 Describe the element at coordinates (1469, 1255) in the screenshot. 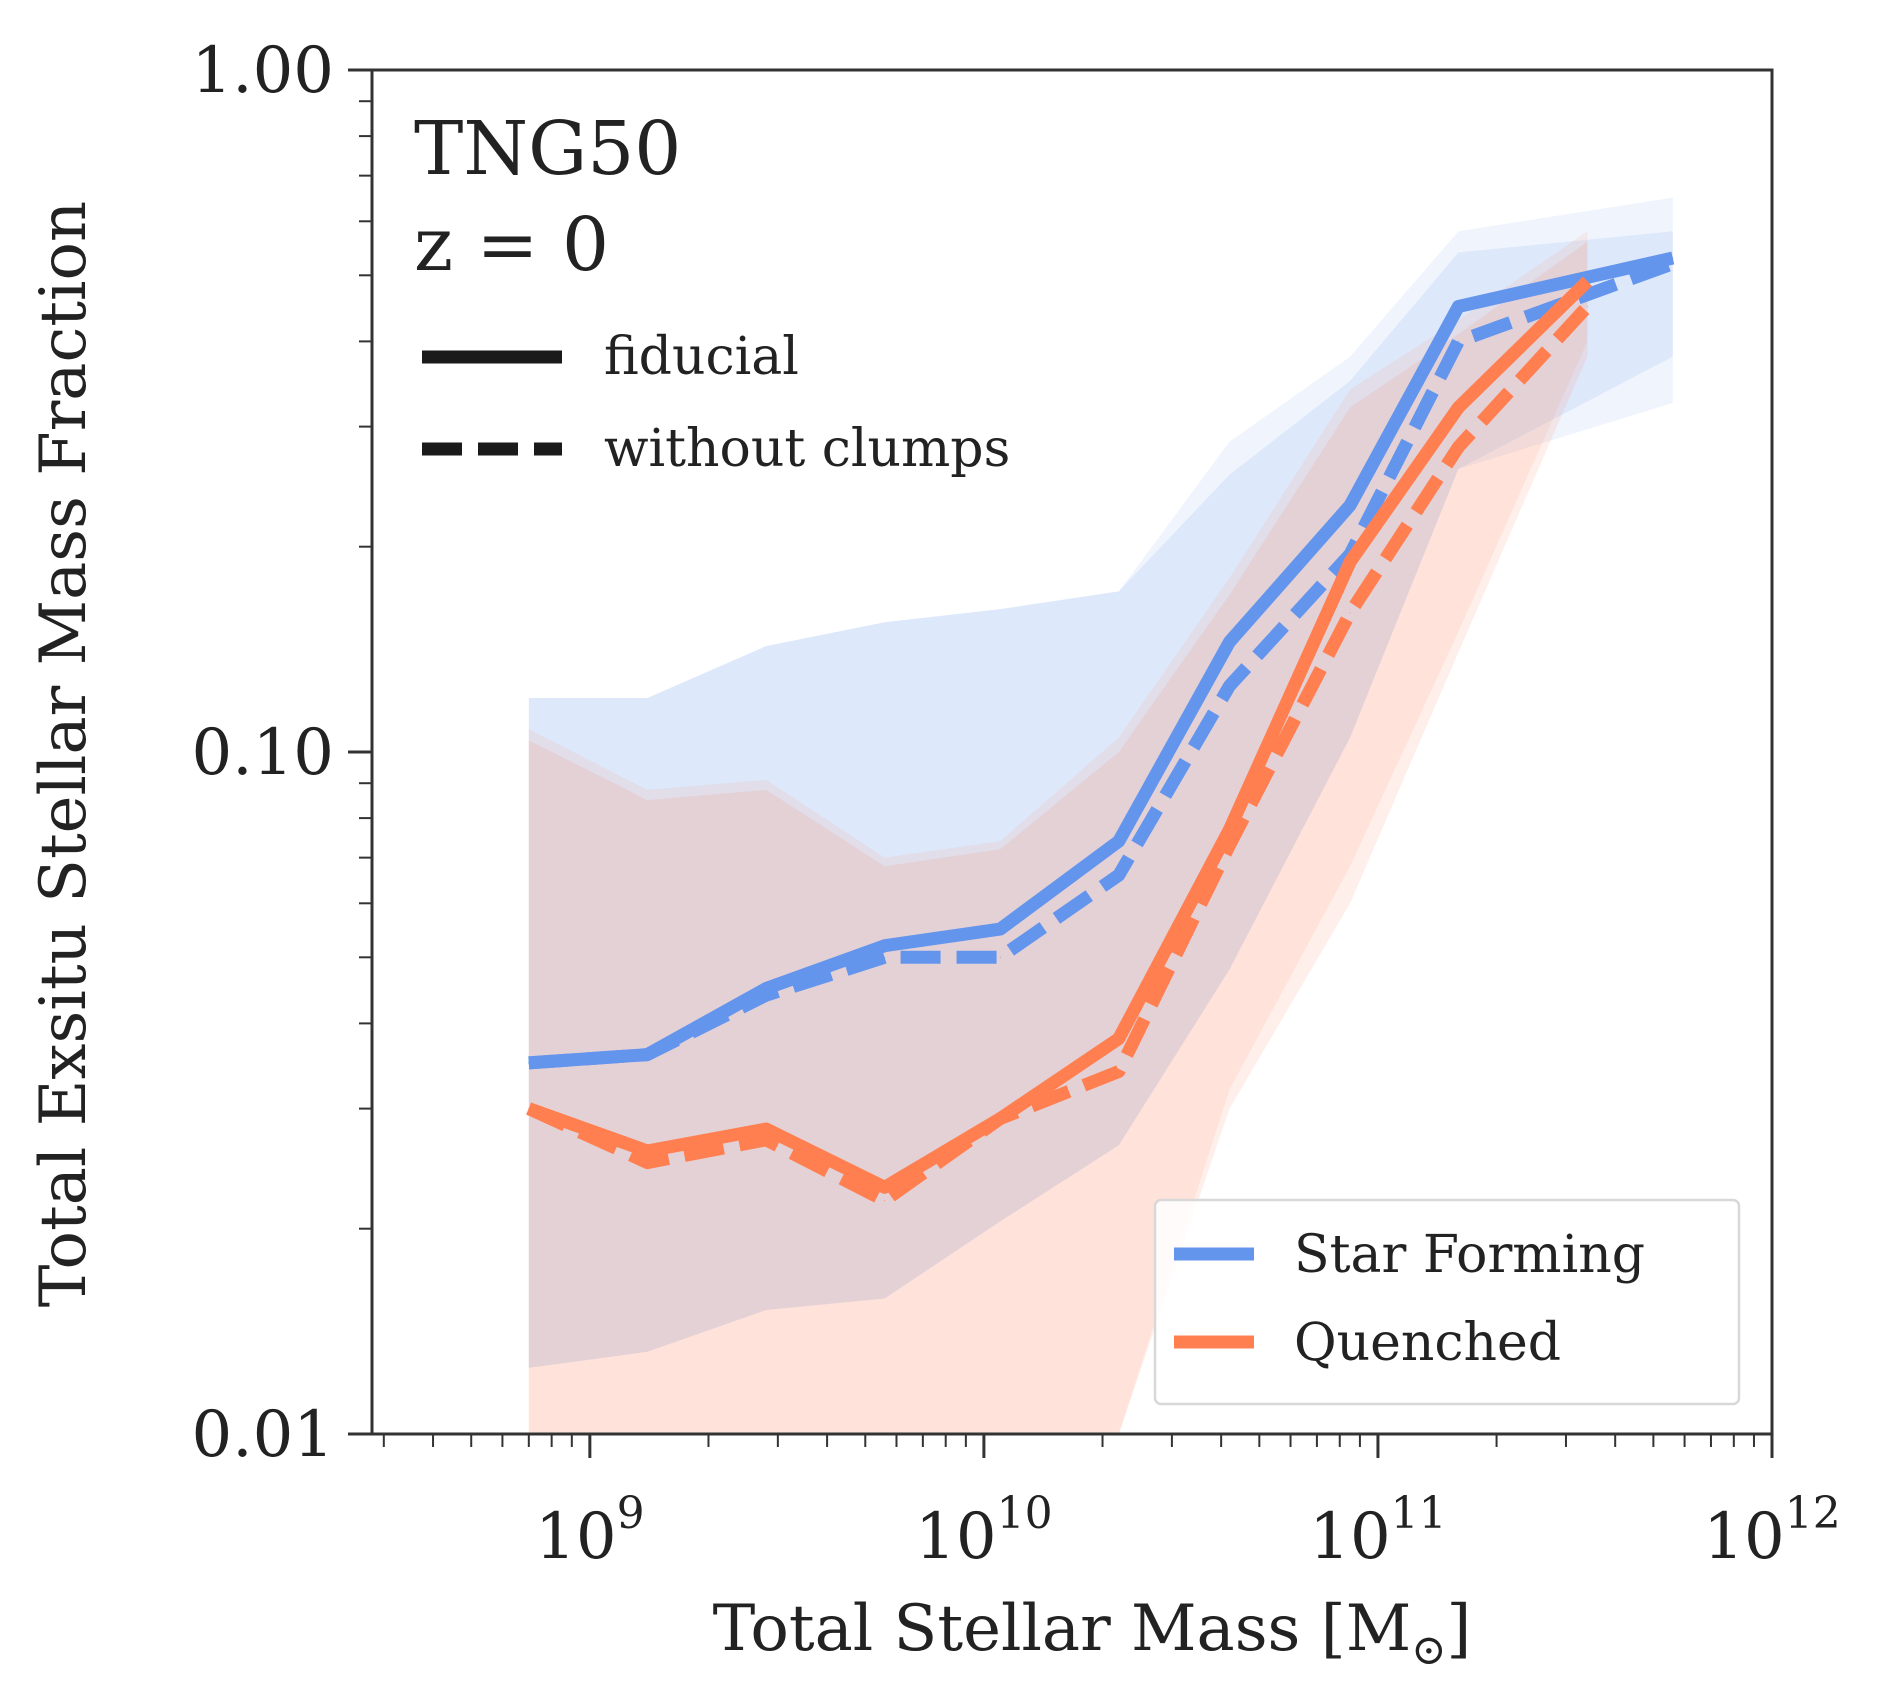

I see `color-legend-label: Star Forming` at that location.